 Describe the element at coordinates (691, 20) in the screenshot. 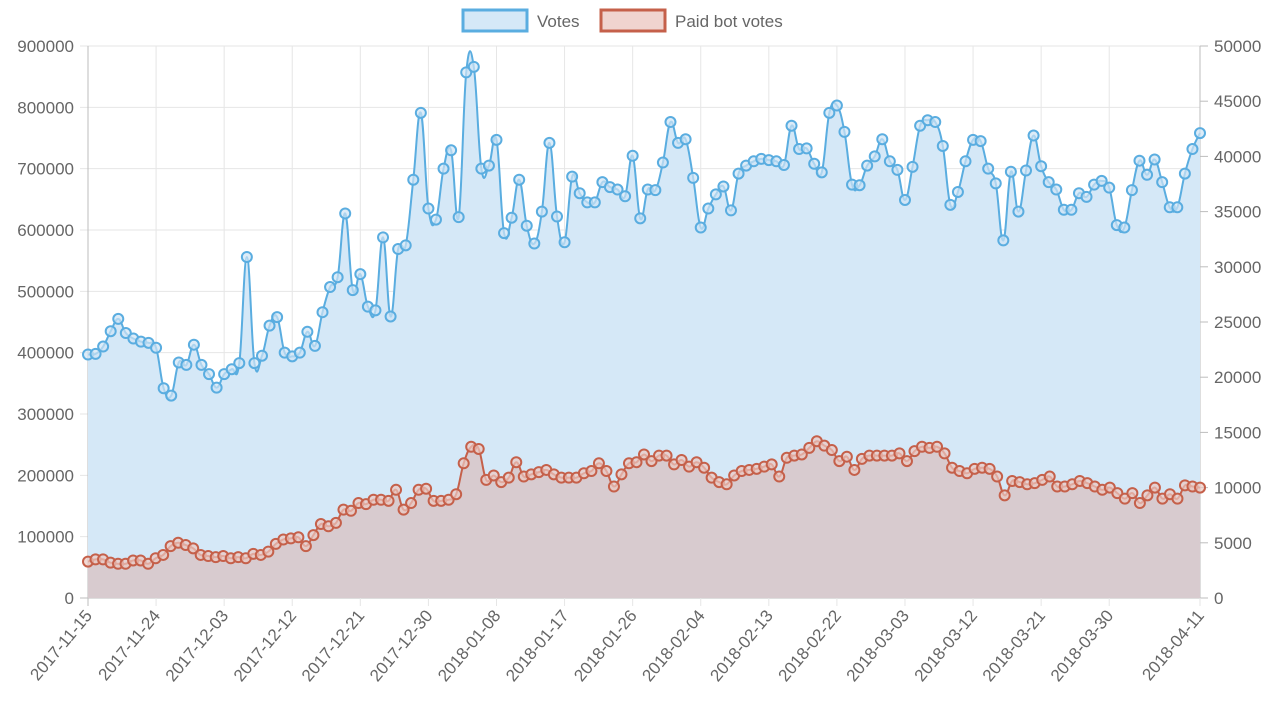

I see `legend-item-paid-bot-votes: Paid bot votes` at that location.